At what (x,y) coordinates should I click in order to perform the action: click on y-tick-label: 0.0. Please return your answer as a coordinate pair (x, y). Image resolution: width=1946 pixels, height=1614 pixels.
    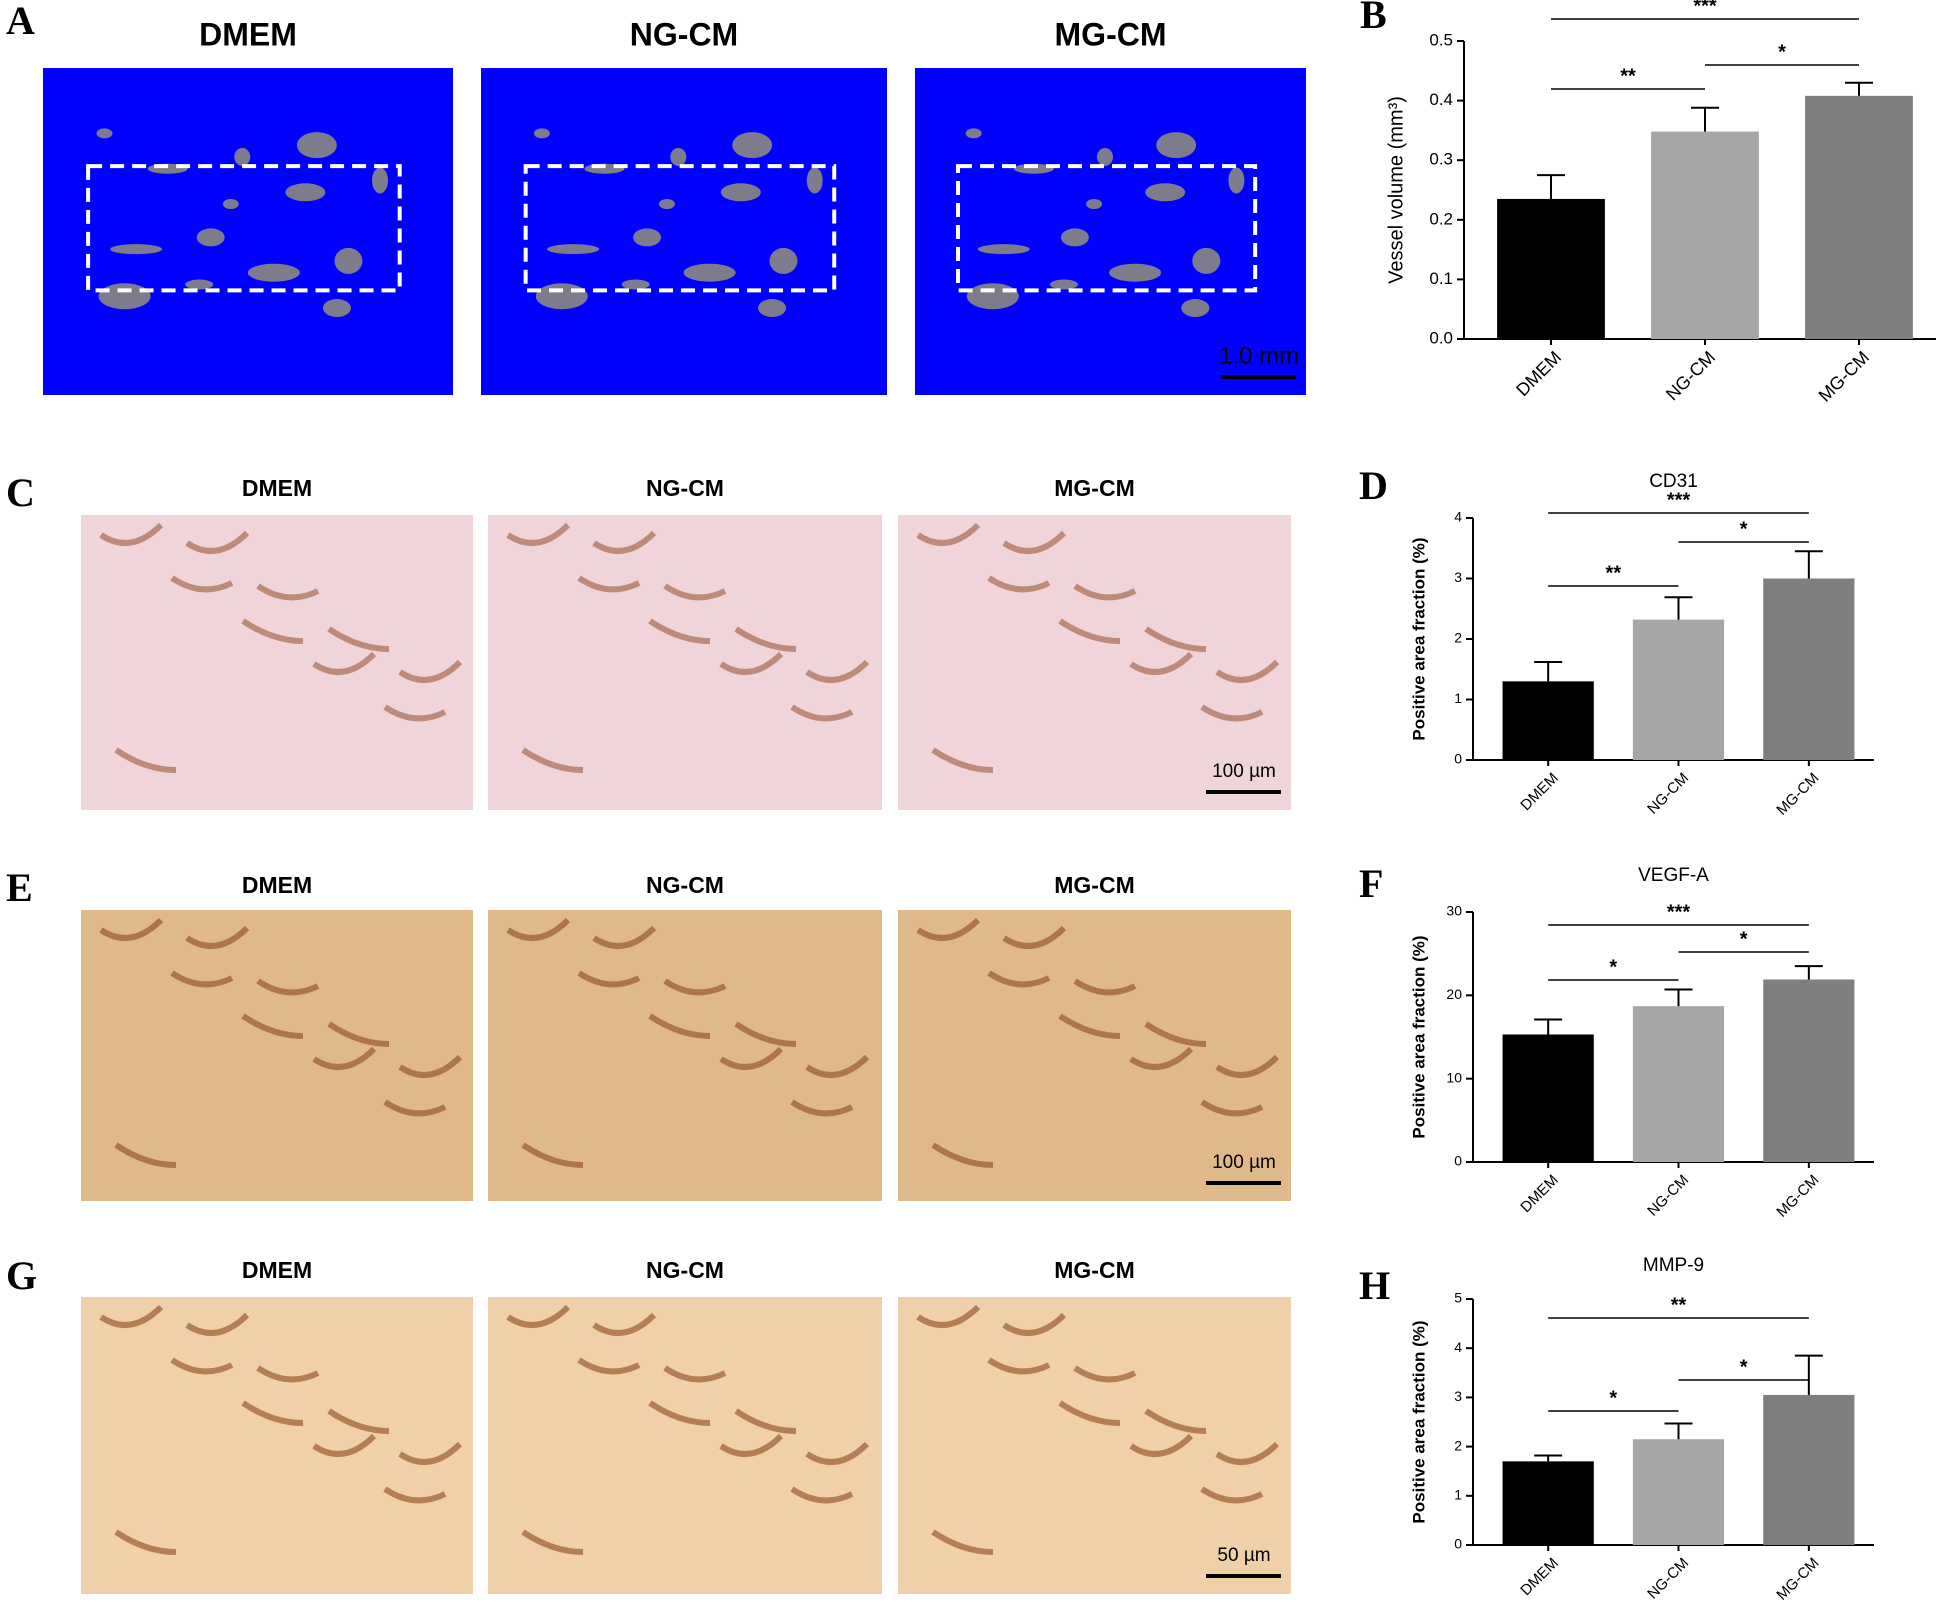
    Looking at the image, I should click on (1441, 337).